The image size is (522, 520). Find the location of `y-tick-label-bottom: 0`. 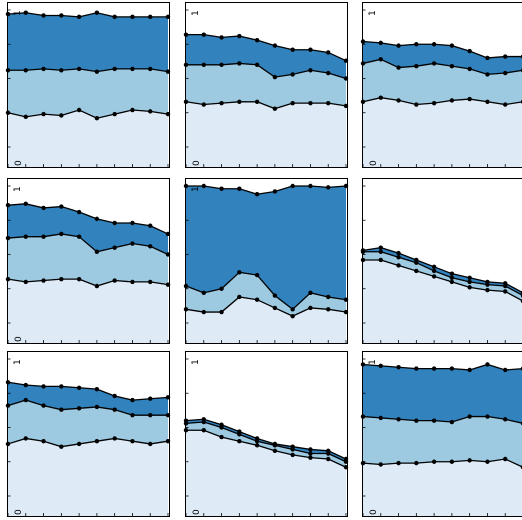

y-tick-label-bottom: 0 is located at coordinates (19, 512).